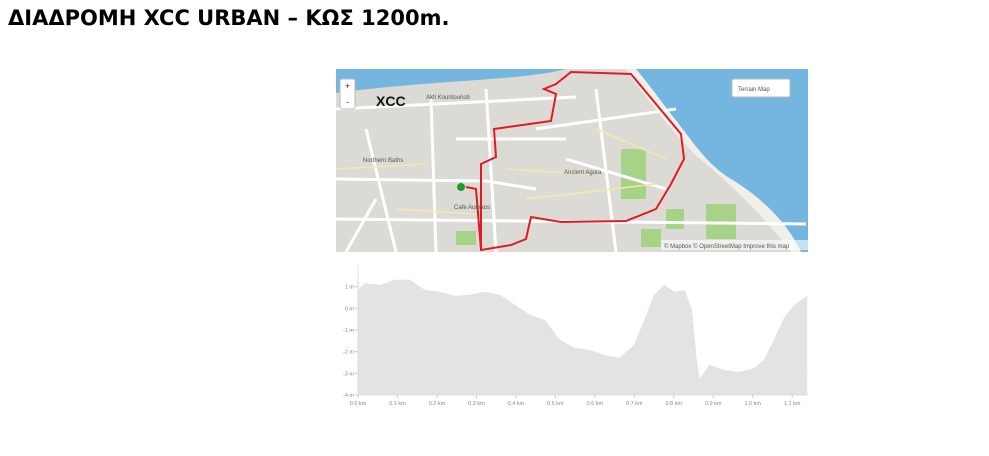  I want to click on x-tick-label: 0.6 km, so click(595, 404).